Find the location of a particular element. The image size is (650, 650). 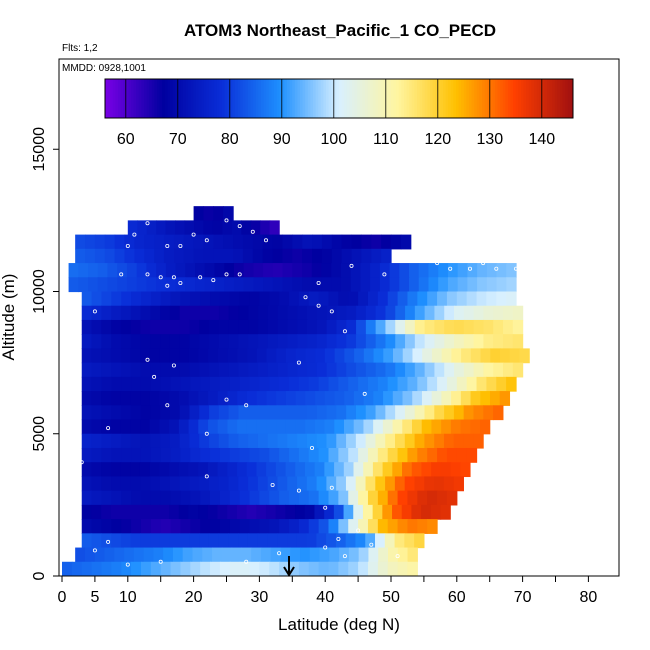

x-tick-label: 10 is located at coordinates (128, 597).